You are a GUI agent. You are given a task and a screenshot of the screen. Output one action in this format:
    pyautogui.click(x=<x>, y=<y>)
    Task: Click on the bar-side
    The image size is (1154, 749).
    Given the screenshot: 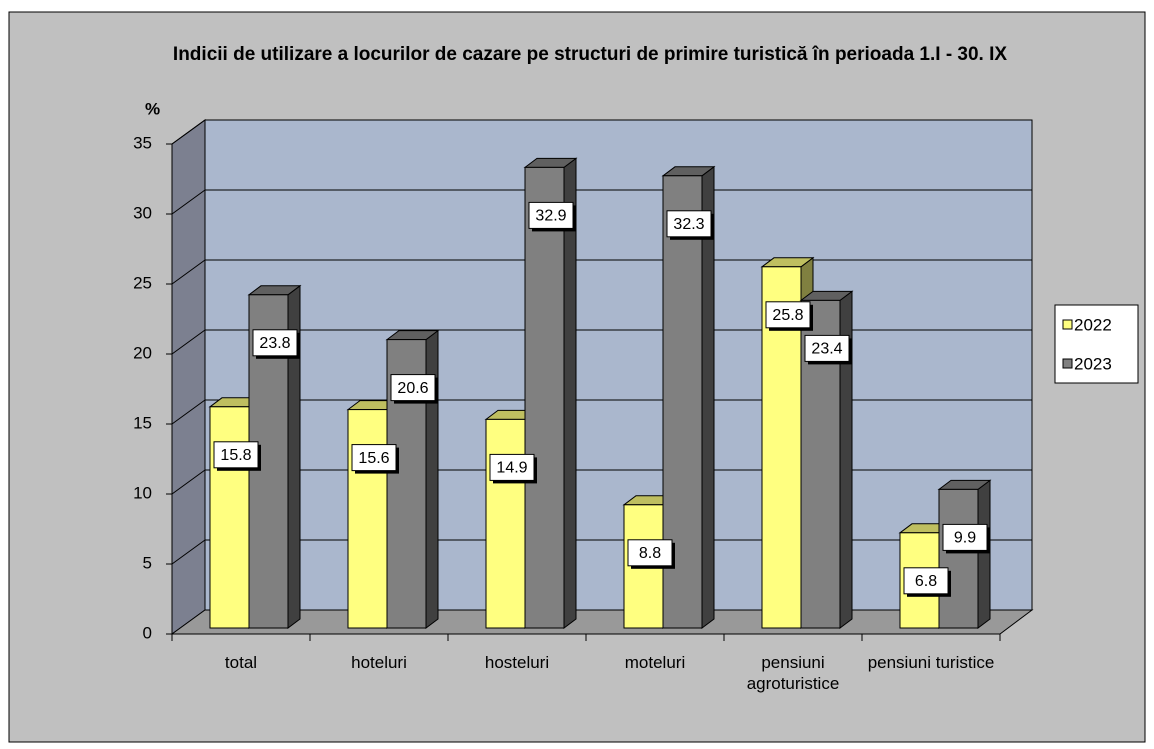 What is the action you would take?
    pyautogui.click(x=984, y=554)
    